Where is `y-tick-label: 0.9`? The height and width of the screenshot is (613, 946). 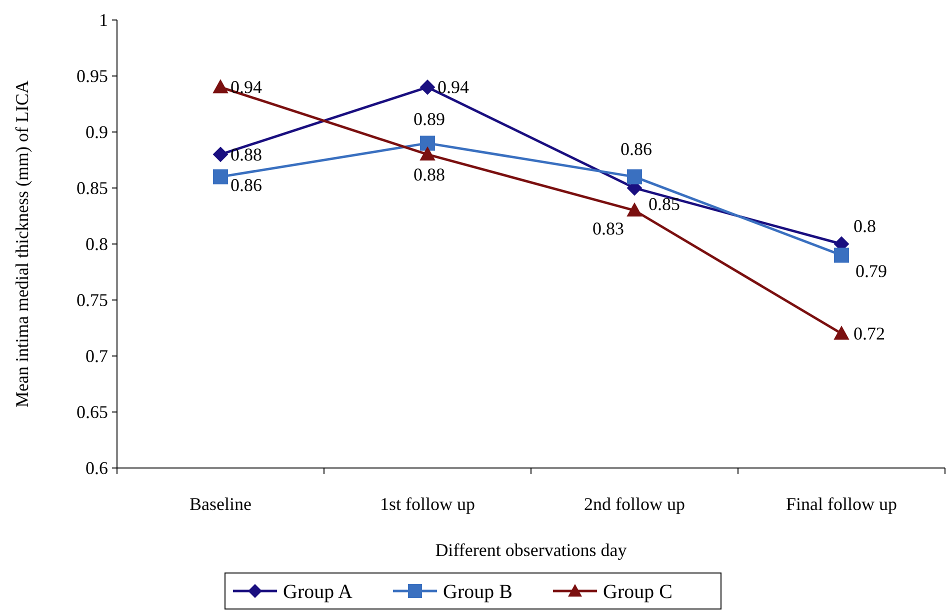
y-tick-label: 0.9 is located at coordinates (97, 132).